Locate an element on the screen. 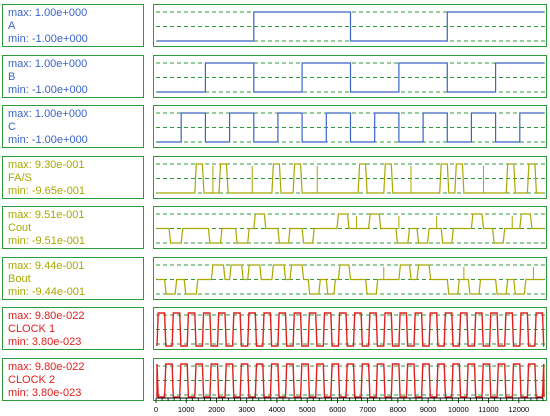 The height and width of the screenshot is (416, 550). tick-label: 9000 is located at coordinates (428, 409).